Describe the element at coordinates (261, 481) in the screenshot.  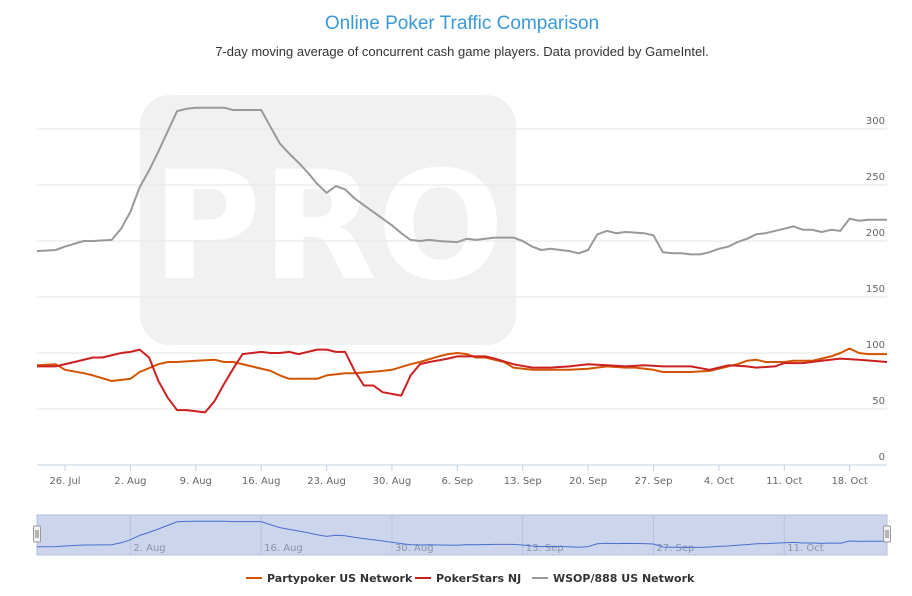
I see `x-tick-label: 16. Aug` at that location.